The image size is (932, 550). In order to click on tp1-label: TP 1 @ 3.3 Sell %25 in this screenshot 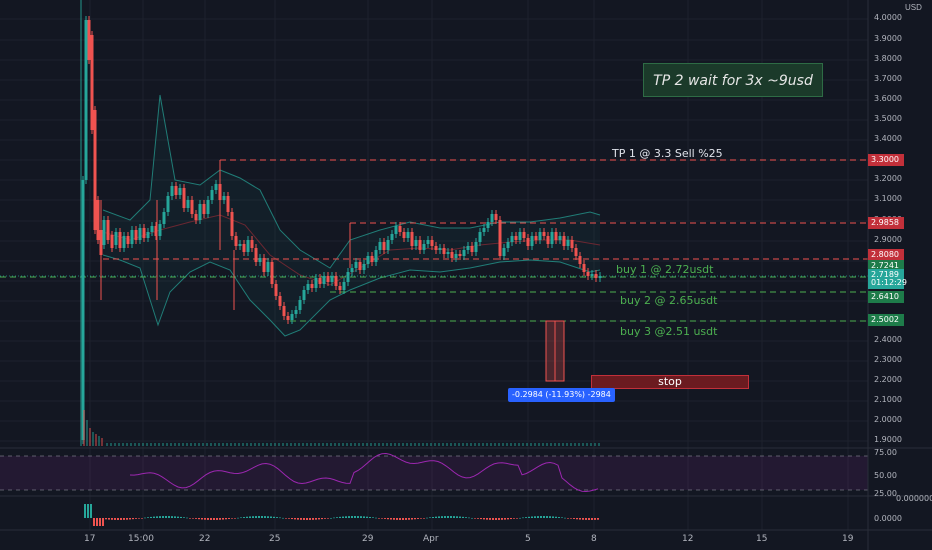, I will do `click(667, 153)`.